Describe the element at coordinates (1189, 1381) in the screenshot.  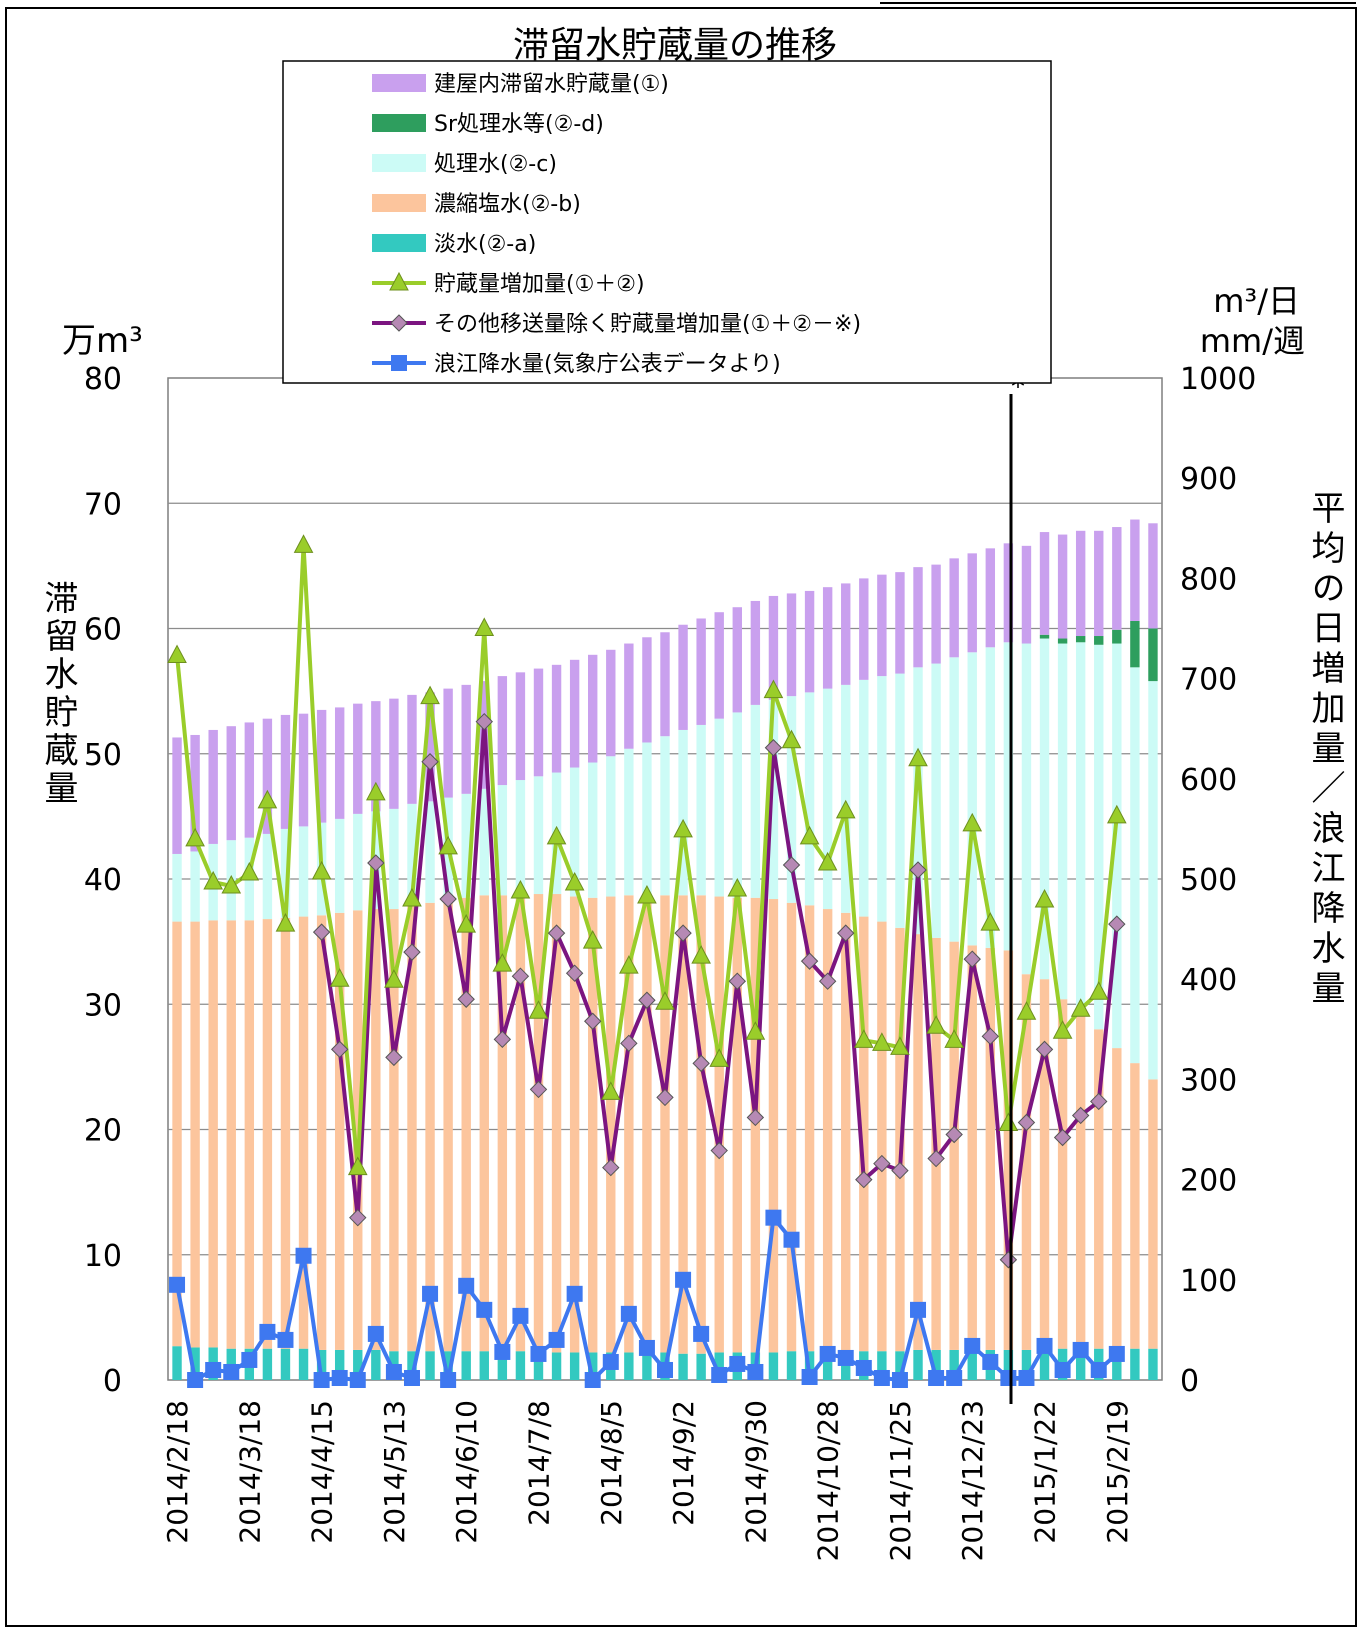
I see `right-tick-label: 0` at that location.